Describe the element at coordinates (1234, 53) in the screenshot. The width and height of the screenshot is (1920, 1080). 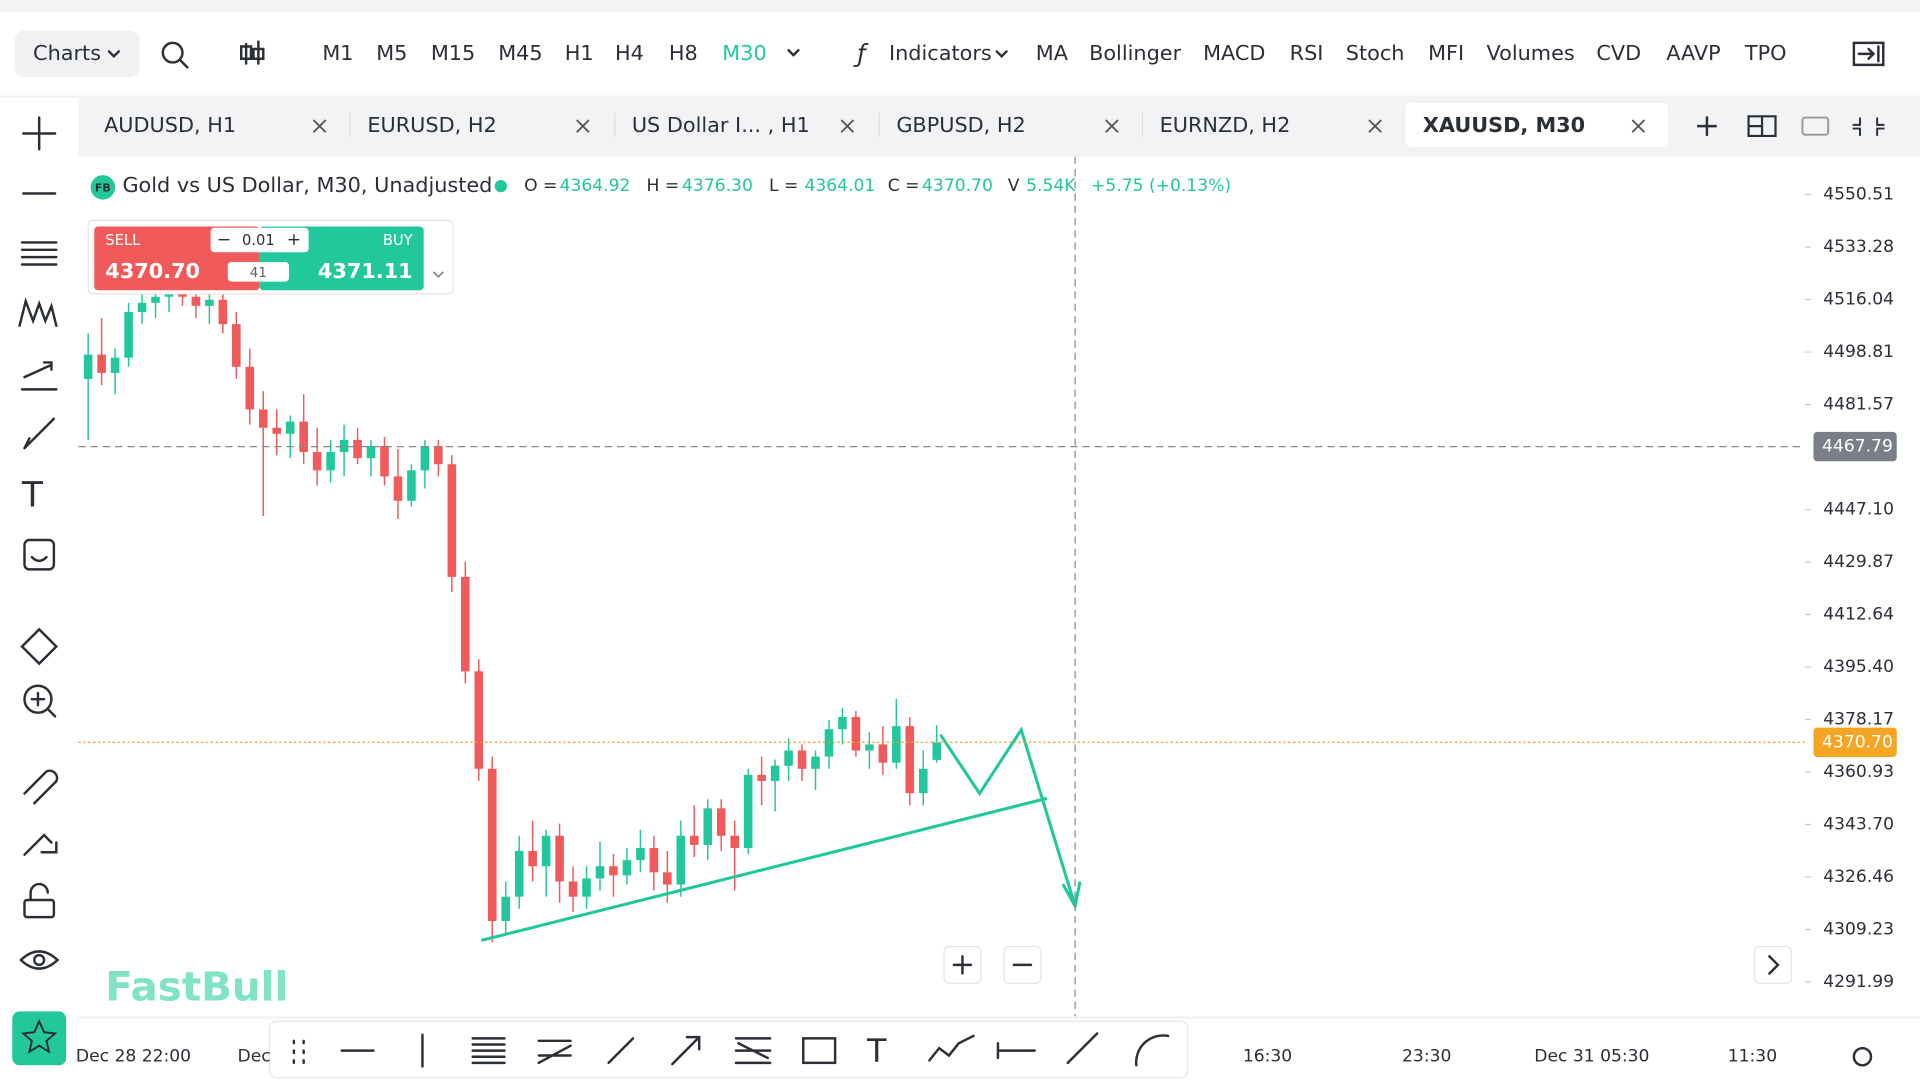
I see `indicator: MACD` at that location.